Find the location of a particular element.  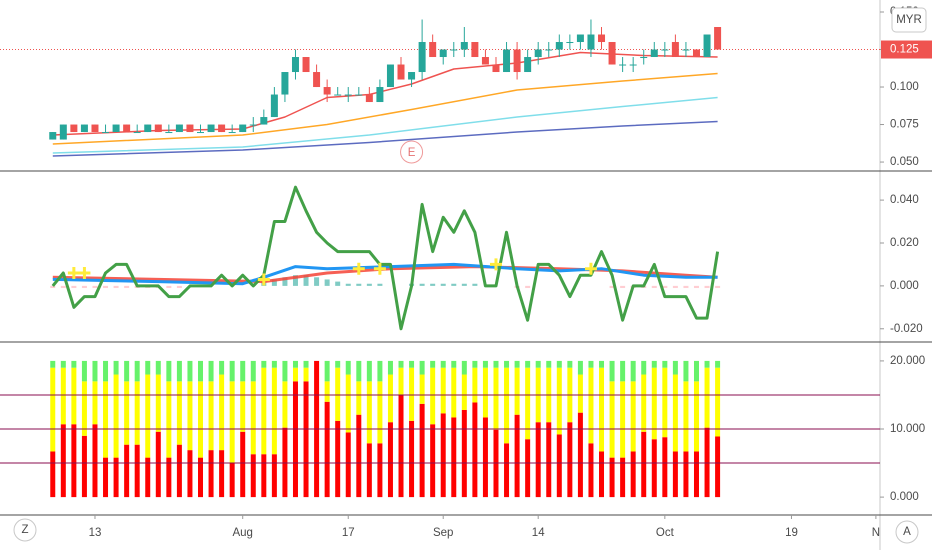

indicator-line is located at coordinates (385, 274).